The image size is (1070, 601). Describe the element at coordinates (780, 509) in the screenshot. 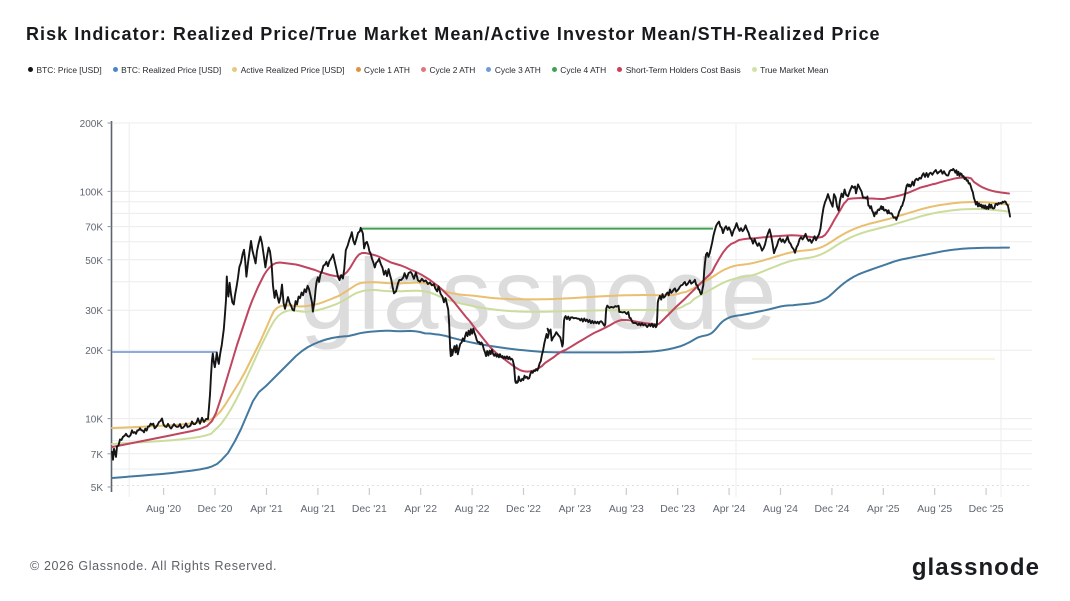

I see `svg-text: Aug '24` at that location.